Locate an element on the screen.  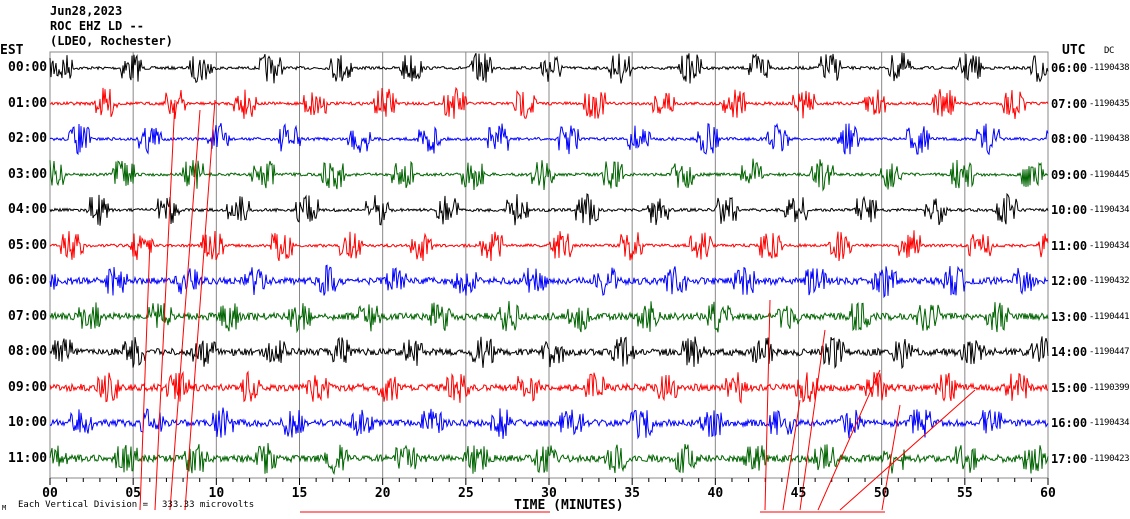
est-row-label: 08:00 is located at coordinates (28, 351).